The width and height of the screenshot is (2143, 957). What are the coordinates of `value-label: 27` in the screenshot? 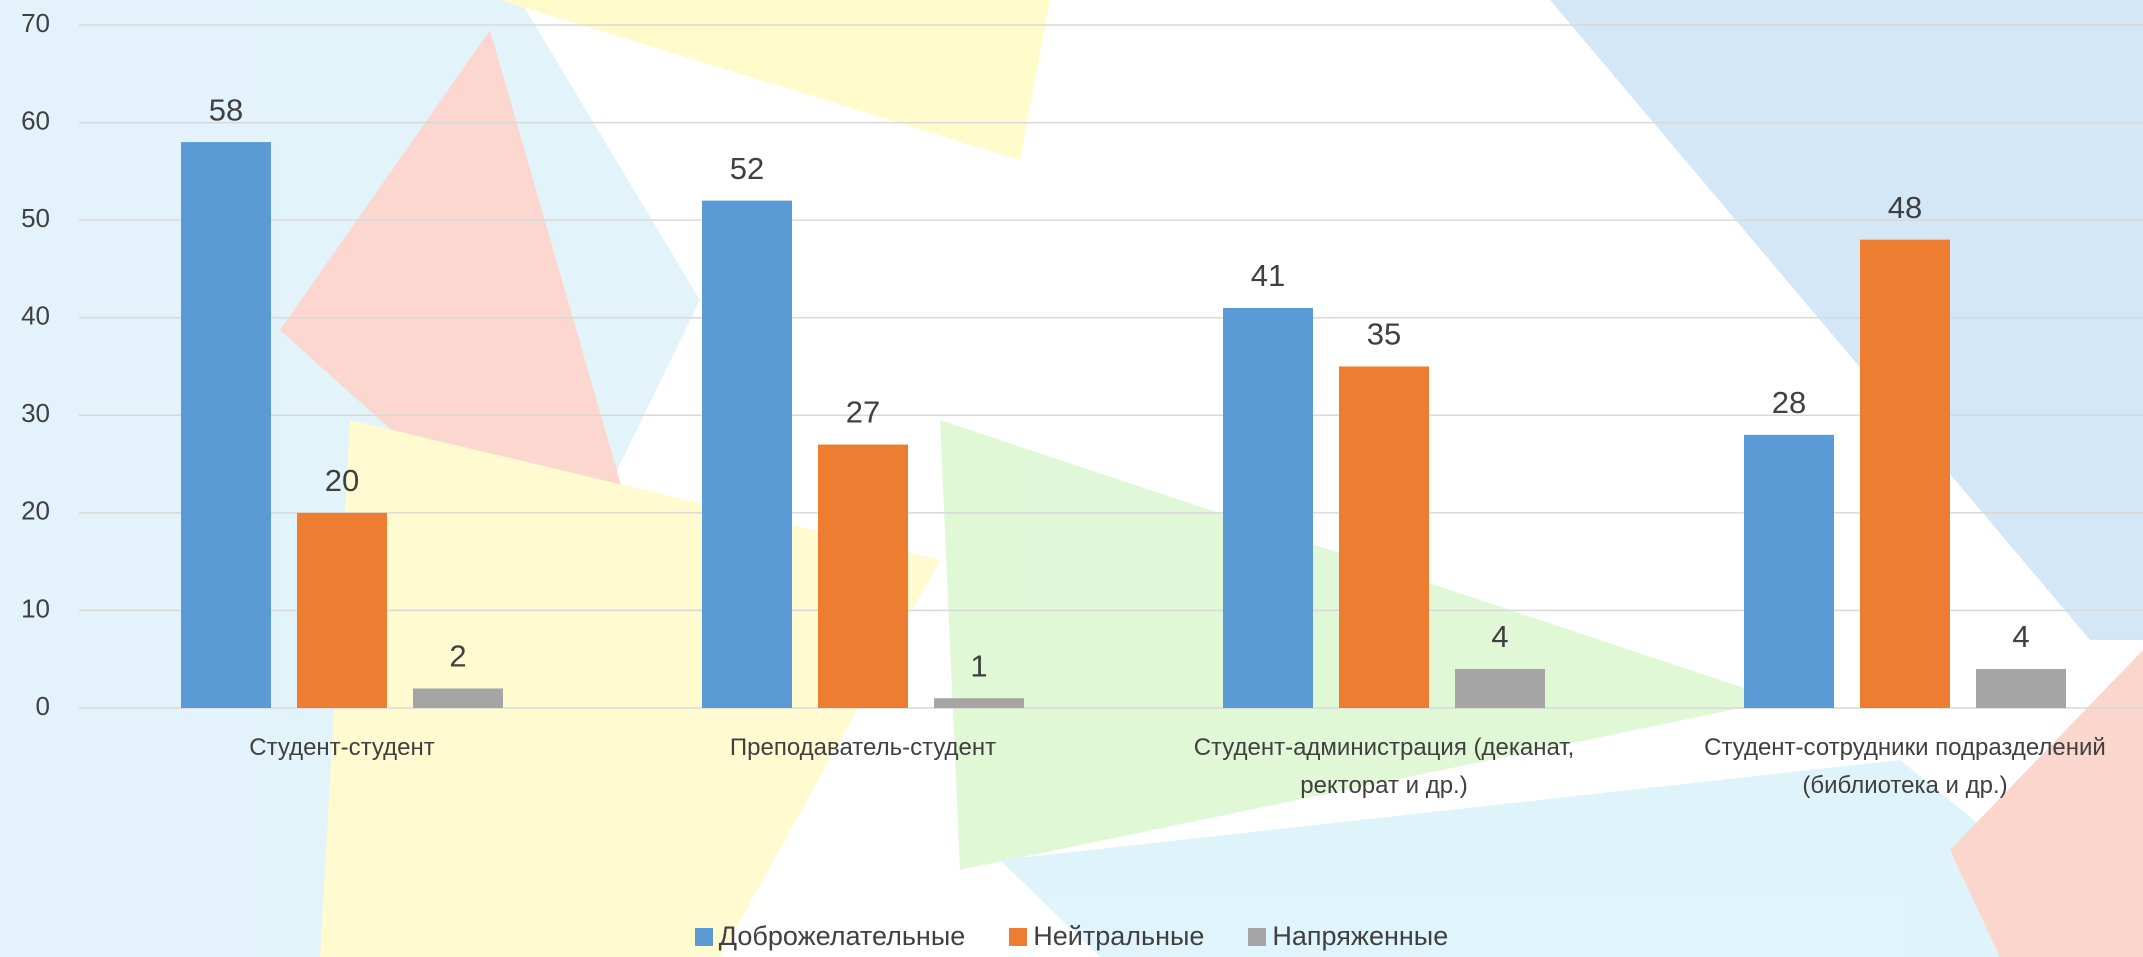 It's located at (863, 412).